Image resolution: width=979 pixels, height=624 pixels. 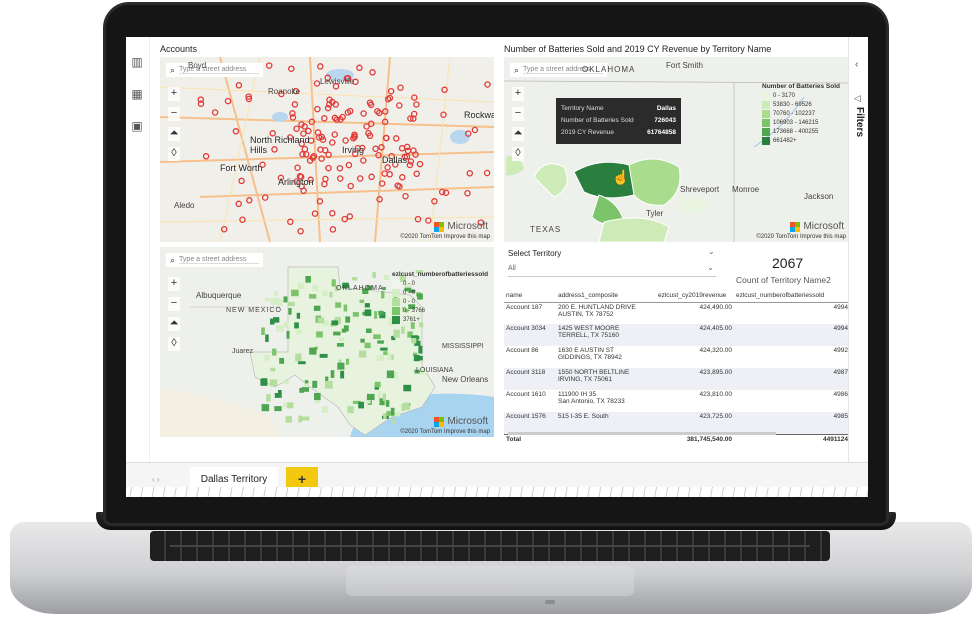 What do you see at coordinates (215, 260) in the screenshot?
I see `county-map-search: ⌕ Type a street address` at bounding box center [215, 260].